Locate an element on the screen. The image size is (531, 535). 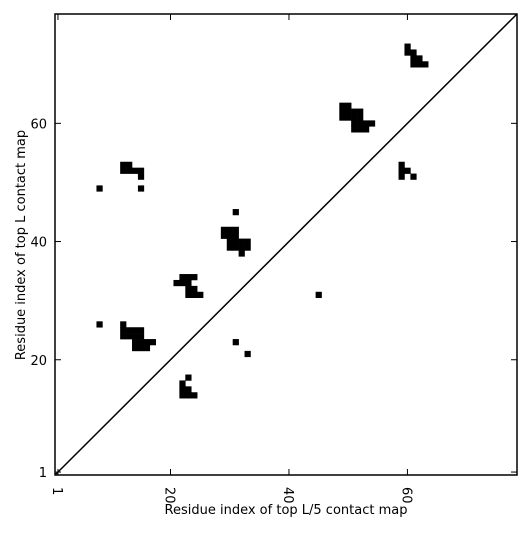
y-tick-label: 1 is located at coordinates (43, 473).